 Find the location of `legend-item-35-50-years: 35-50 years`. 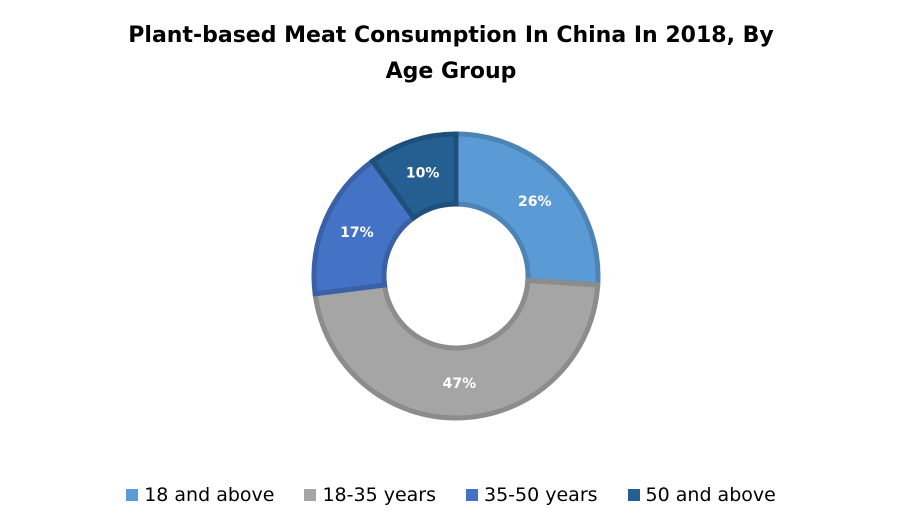

legend-item-35-50-years: 35-50 years is located at coordinates (532, 495).